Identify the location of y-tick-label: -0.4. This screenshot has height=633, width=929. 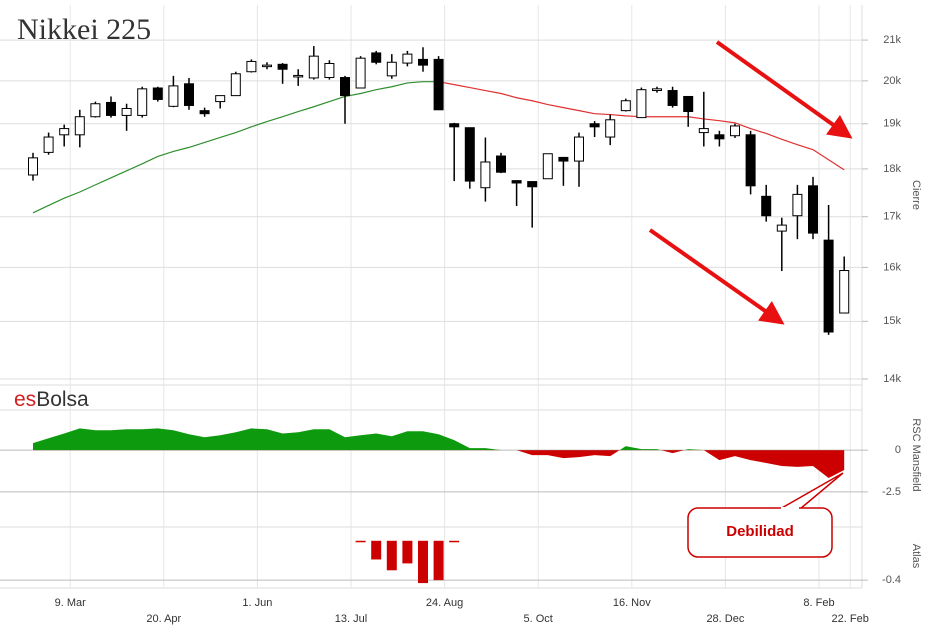
(891, 580).